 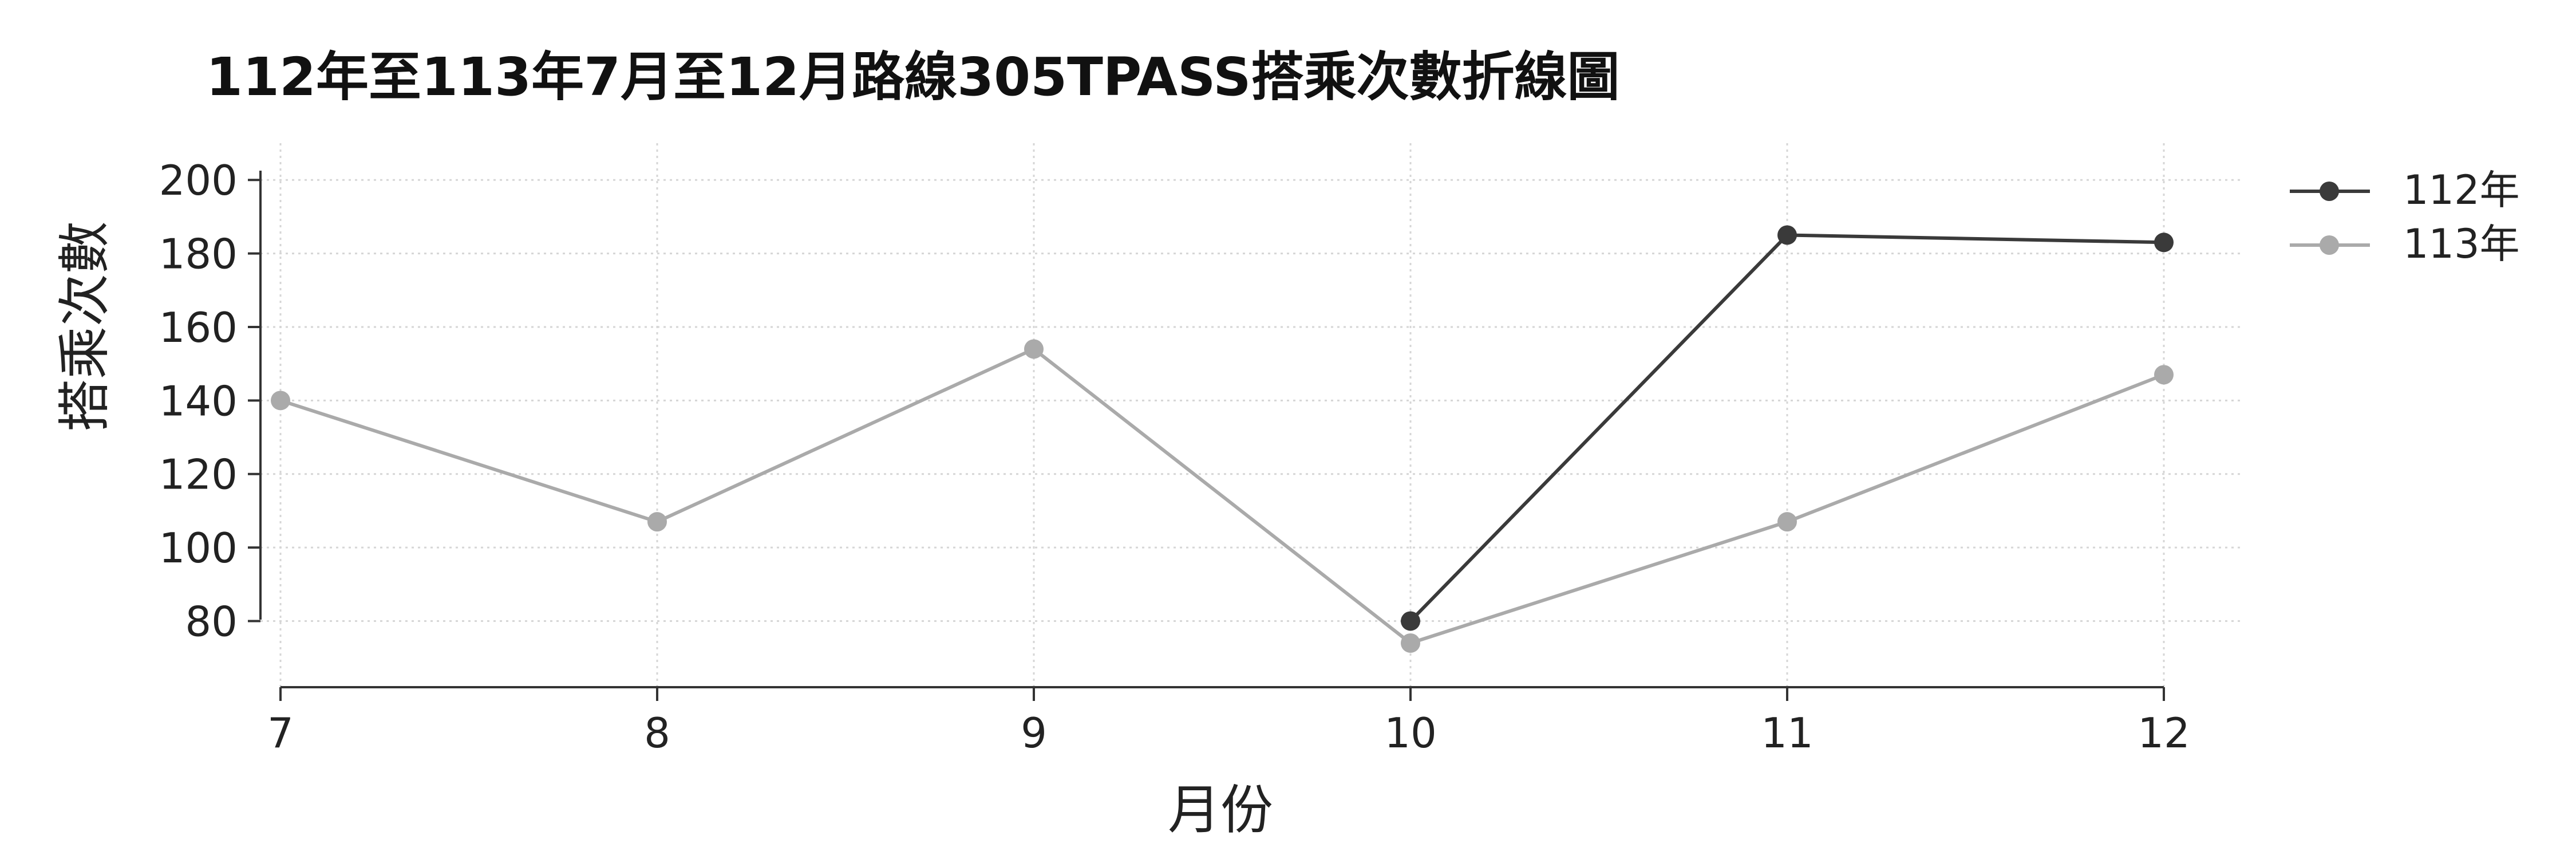 I want to click on legend-item-112: 112年, so click(x=2427, y=190).